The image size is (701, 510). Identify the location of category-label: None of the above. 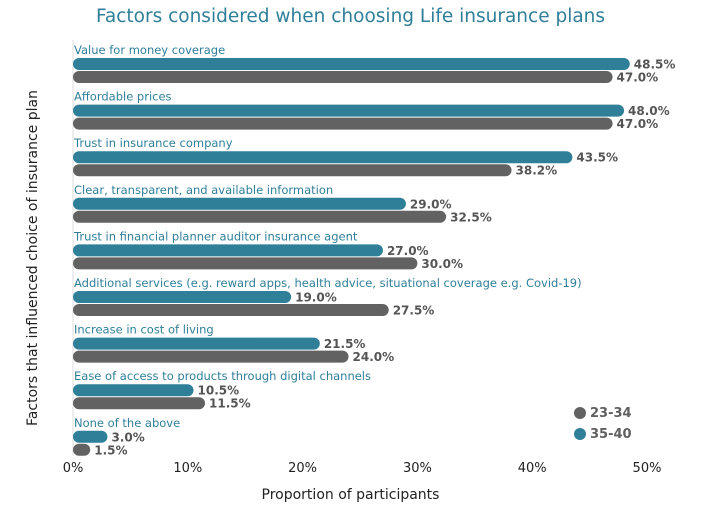
(127, 423).